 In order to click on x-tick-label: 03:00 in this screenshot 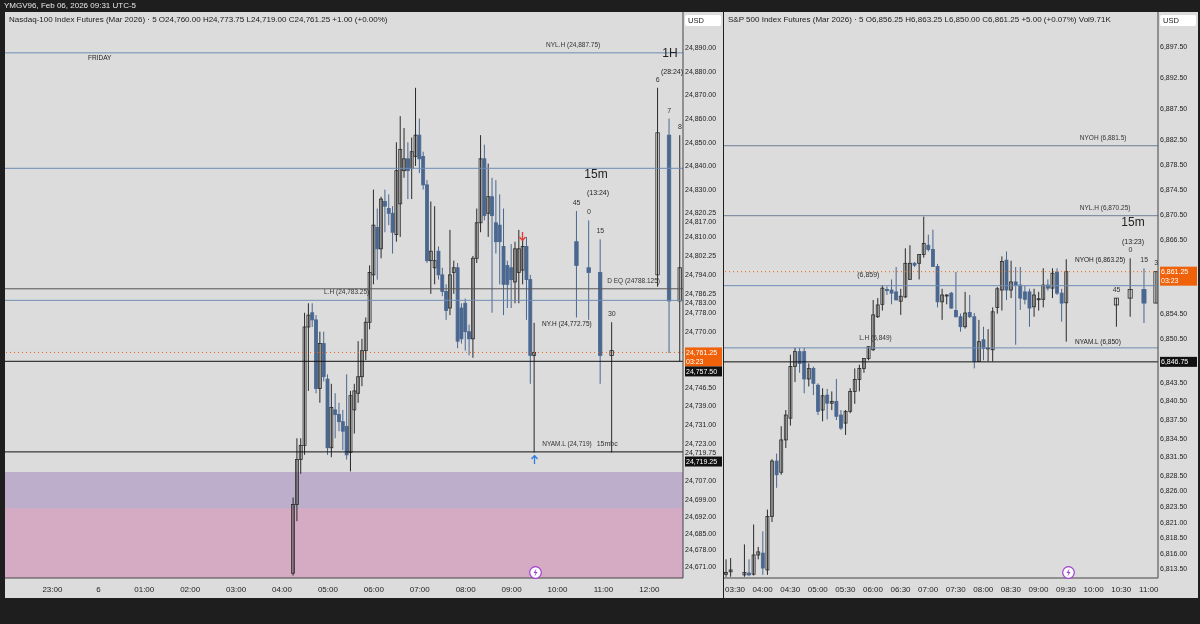, I will do `click(236, 589)`.